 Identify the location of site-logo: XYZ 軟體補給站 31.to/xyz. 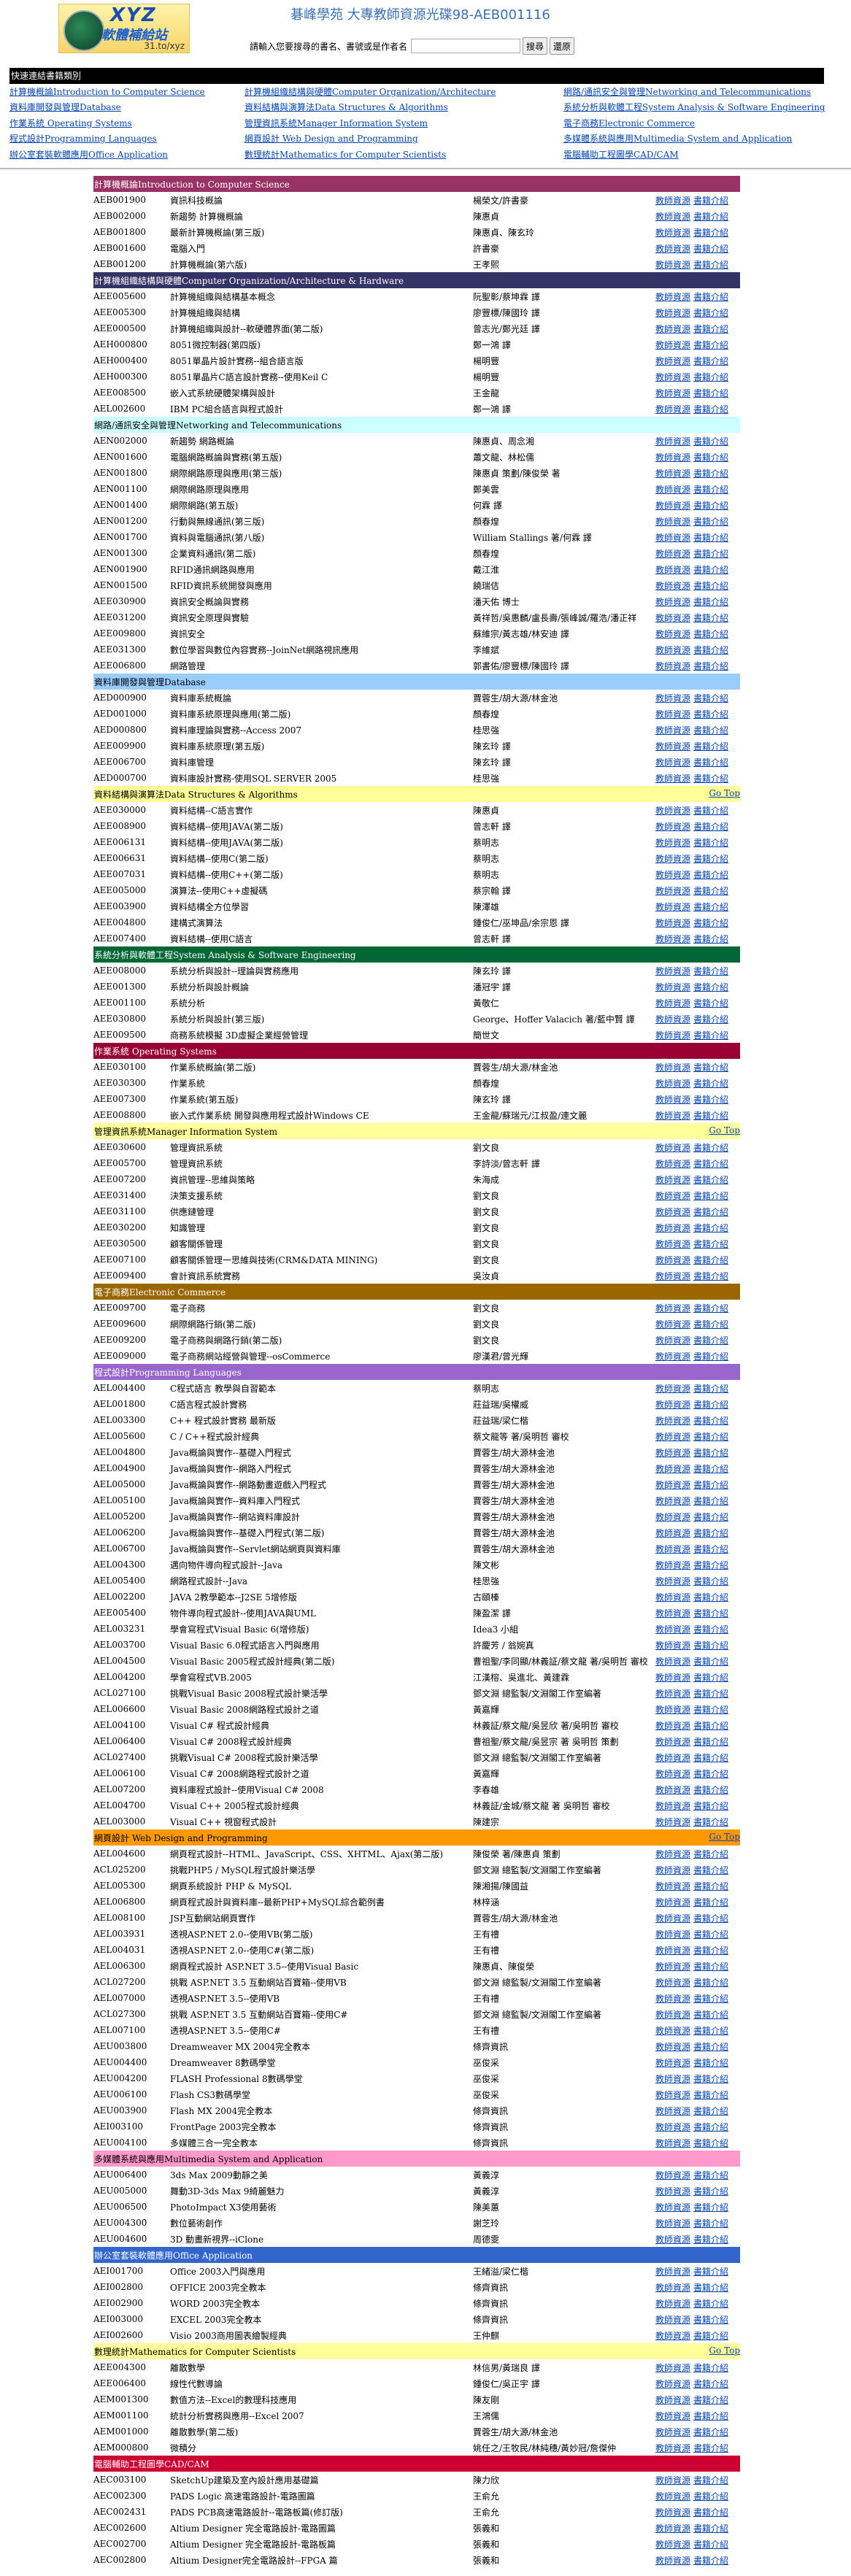
(124, 28).